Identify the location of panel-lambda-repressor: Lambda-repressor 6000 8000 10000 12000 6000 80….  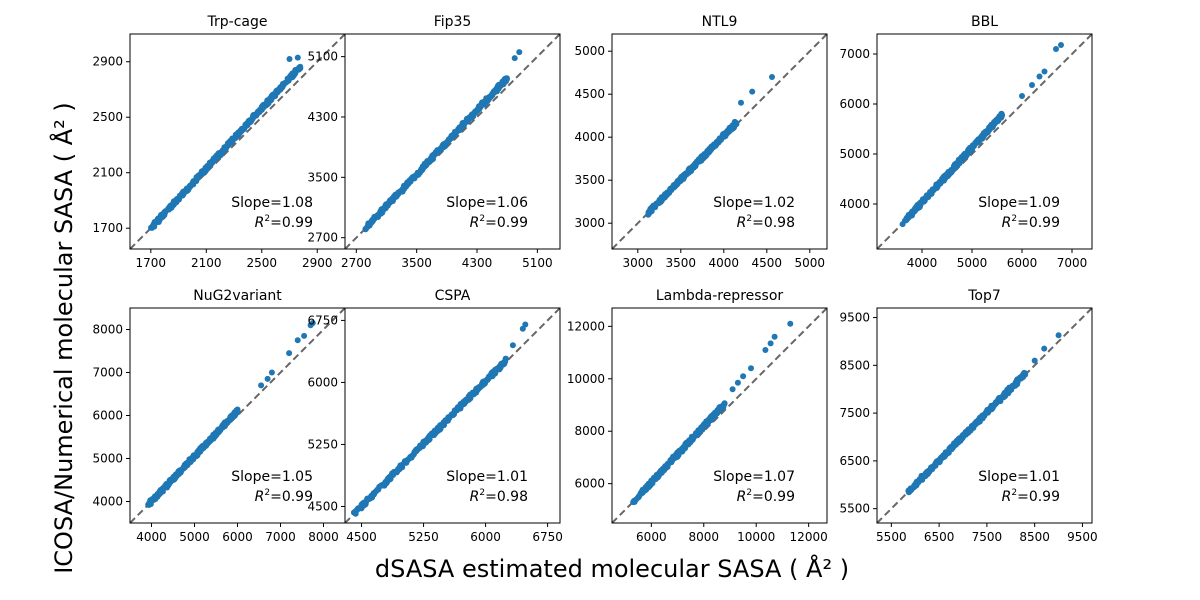
(697, 416).